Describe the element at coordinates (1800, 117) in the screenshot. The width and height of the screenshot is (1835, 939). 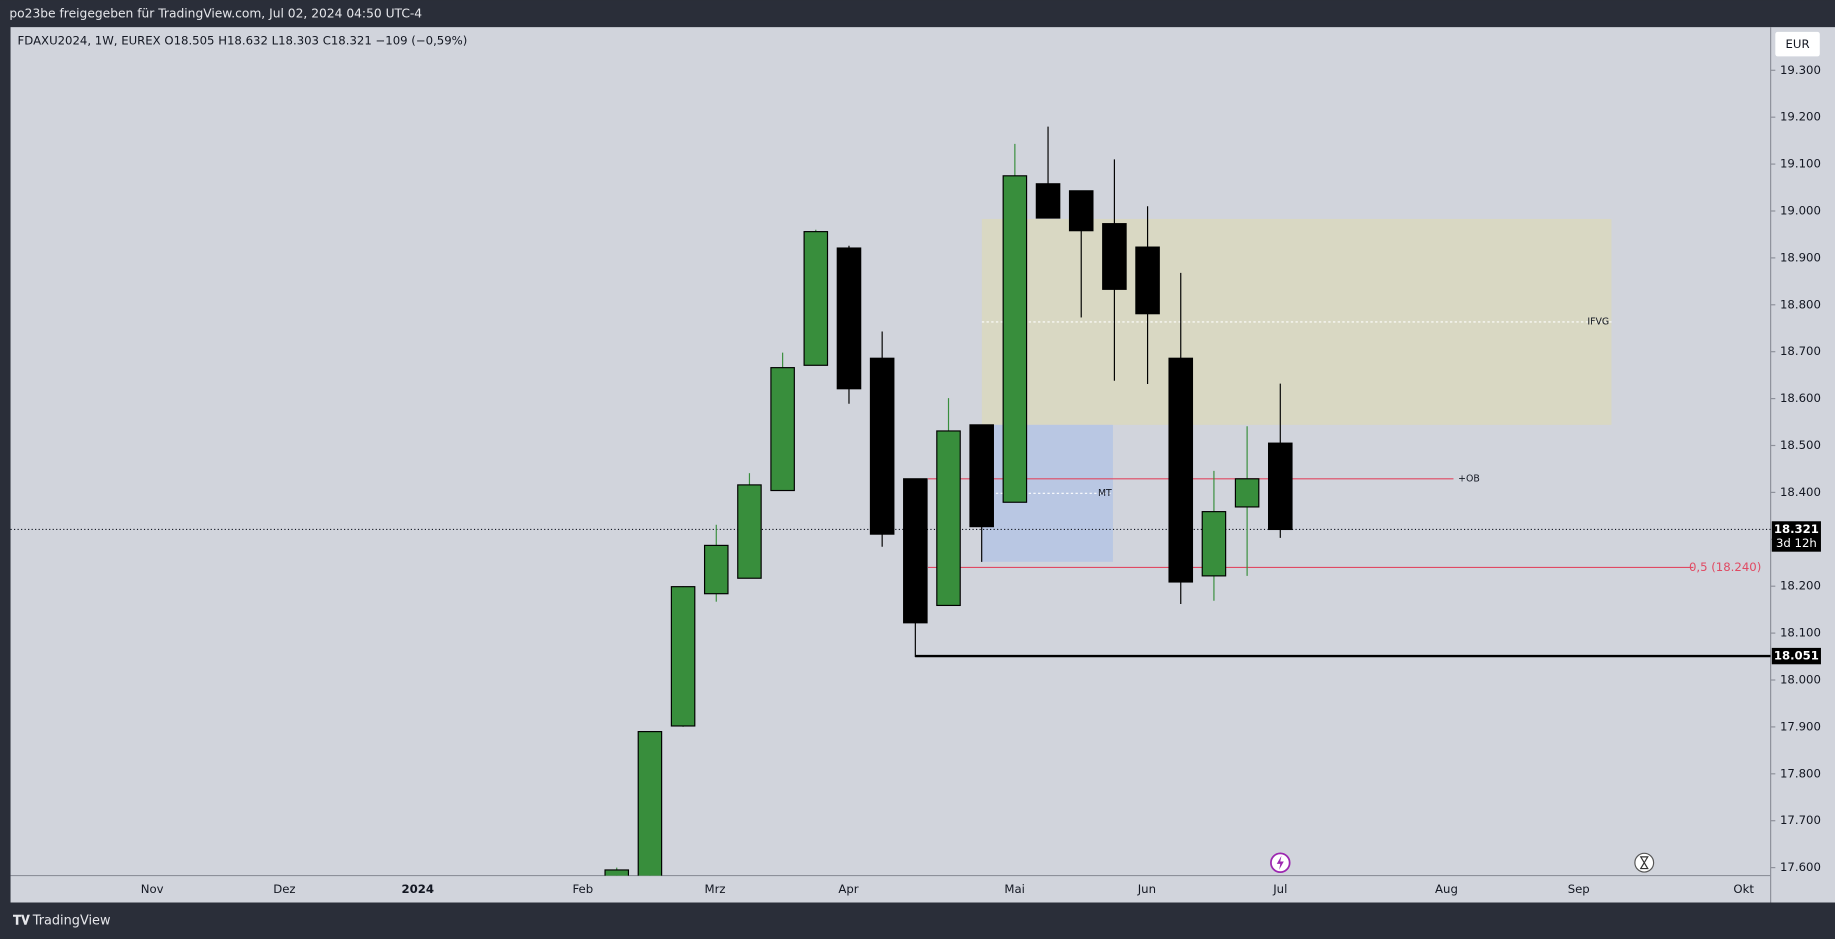
I see `y-tick-label: 19.200` at that location.